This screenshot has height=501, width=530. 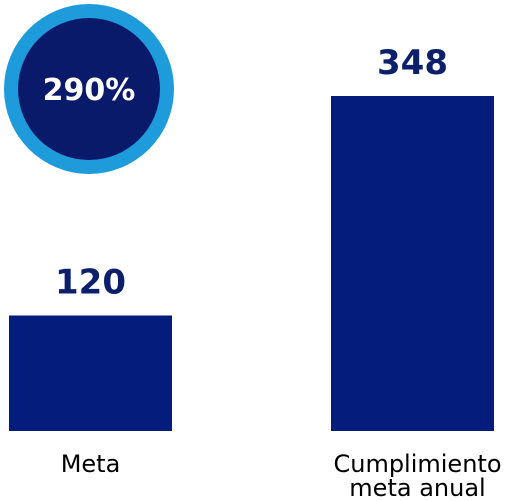 I want to click on category-label-line: Cumplimiento, so click(x=417, y=464).